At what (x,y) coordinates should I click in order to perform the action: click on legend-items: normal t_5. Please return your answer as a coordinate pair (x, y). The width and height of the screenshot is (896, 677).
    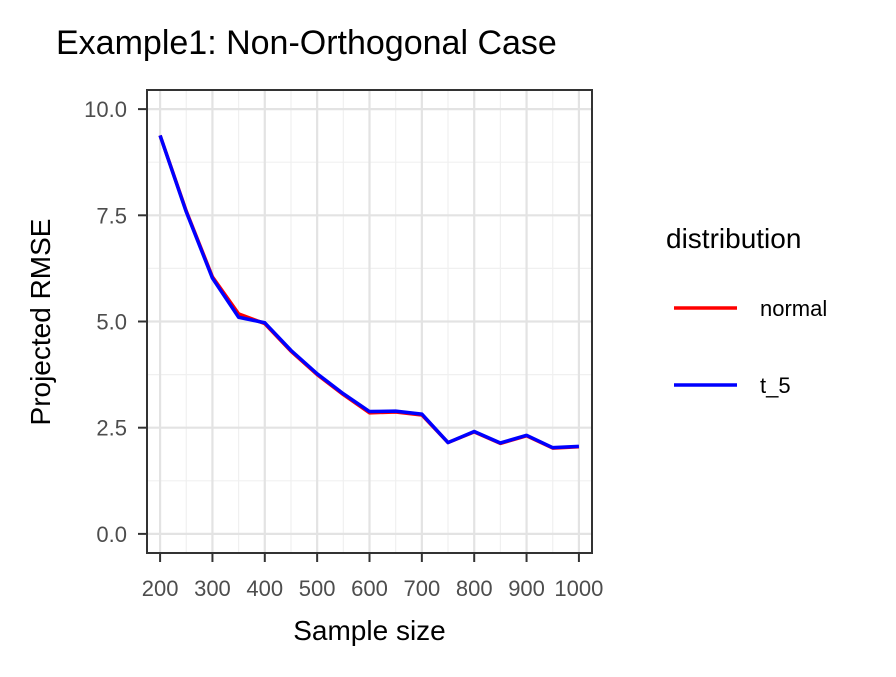
    Looking at the image, I should click on (750, 347).